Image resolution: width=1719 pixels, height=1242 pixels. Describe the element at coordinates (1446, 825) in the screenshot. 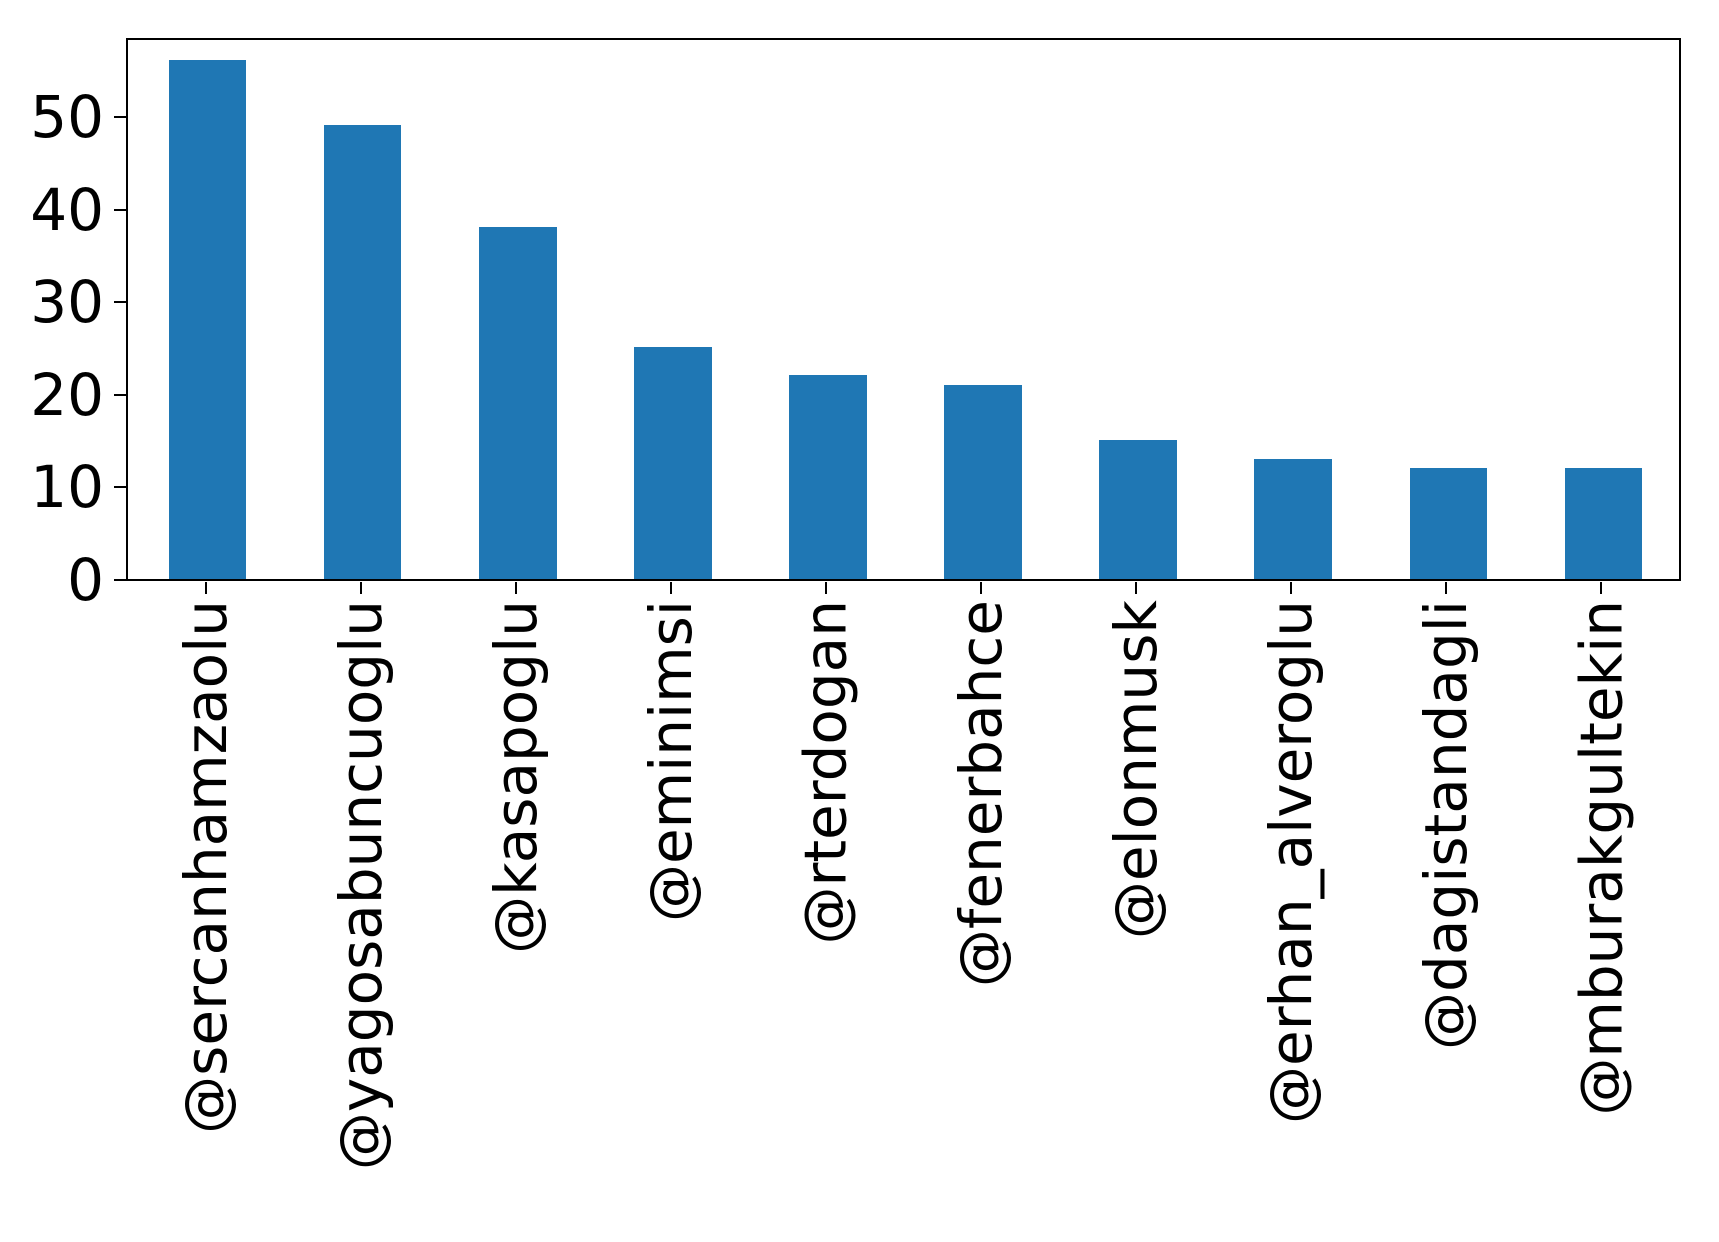

I see `x-tick-label: @dagistandagli` at that location.